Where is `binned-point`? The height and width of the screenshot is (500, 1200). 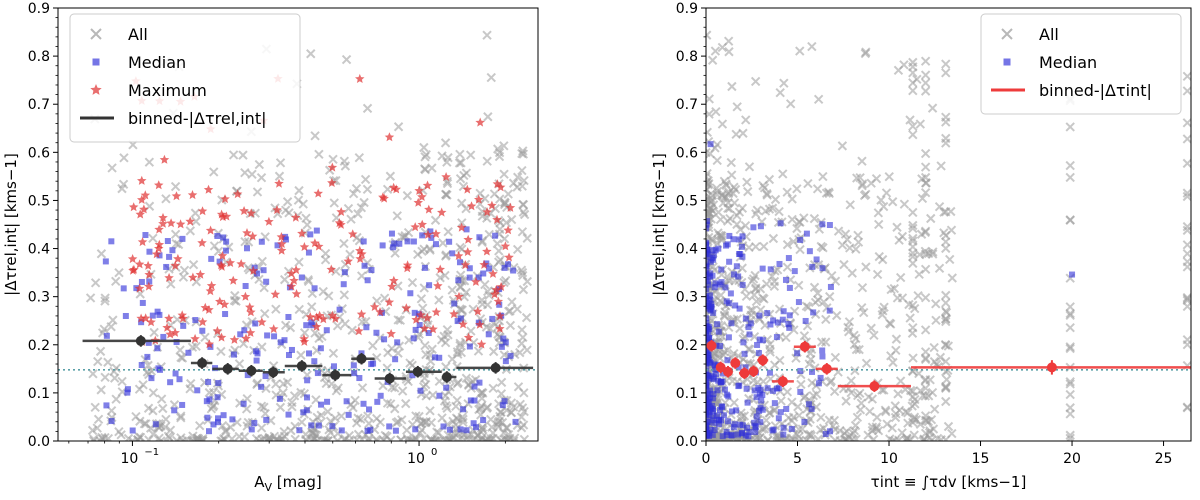 binned-point is located at coordinates (273, 372).